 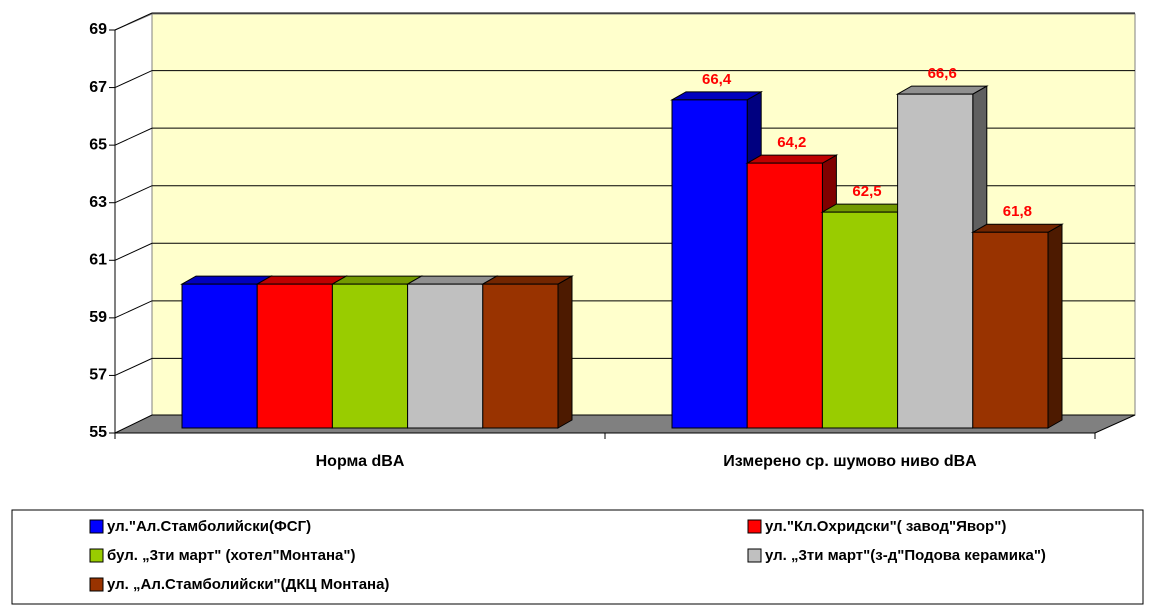 I want to click on legend-label: ул."Кл.Охридски"( завод"Явор"), so click(x=885, y=526).